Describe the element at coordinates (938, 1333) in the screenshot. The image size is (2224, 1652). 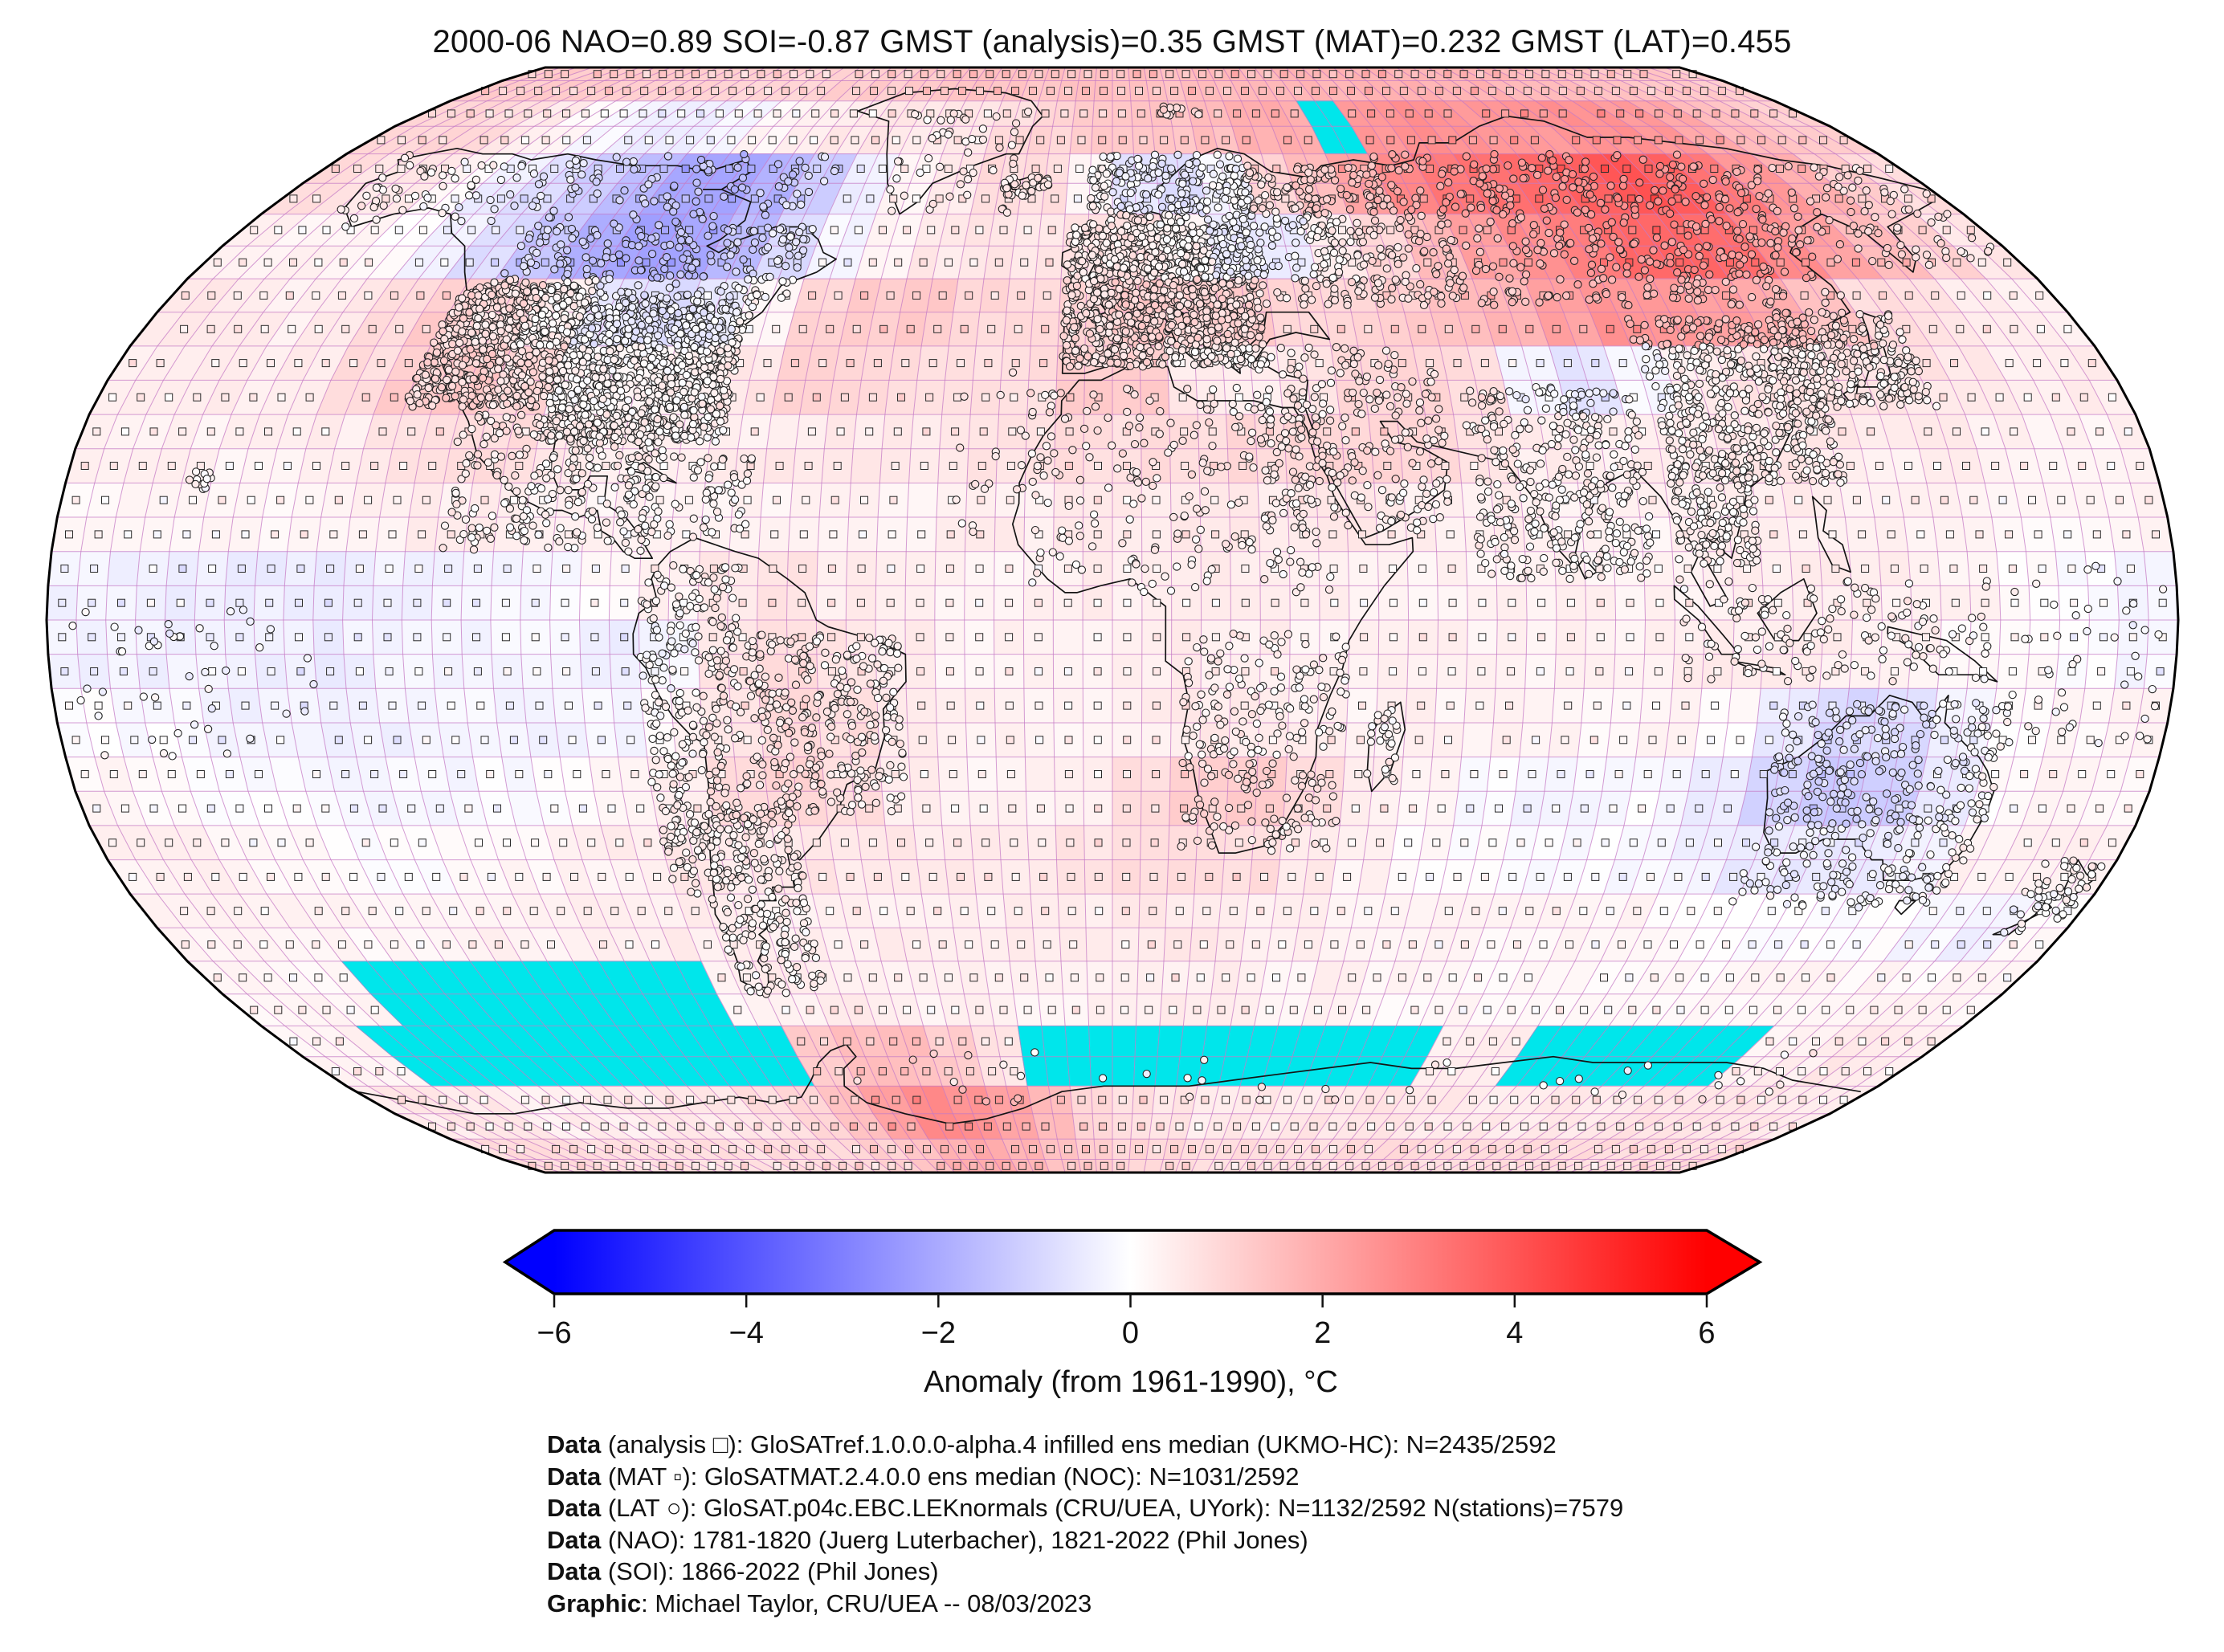
I see `colorbar-tick-label: −2` at that location.